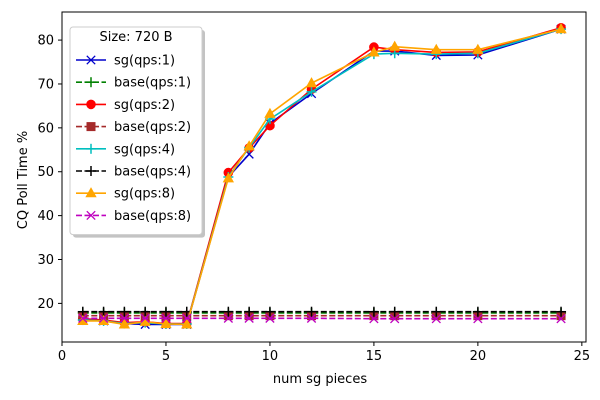 The width and height of the screenshot is (600, 400). What do you see at coordinates (320, 379) in the screenshot?
I see `x-axis-label: num sg pieces` at bounding box center [320, 379].